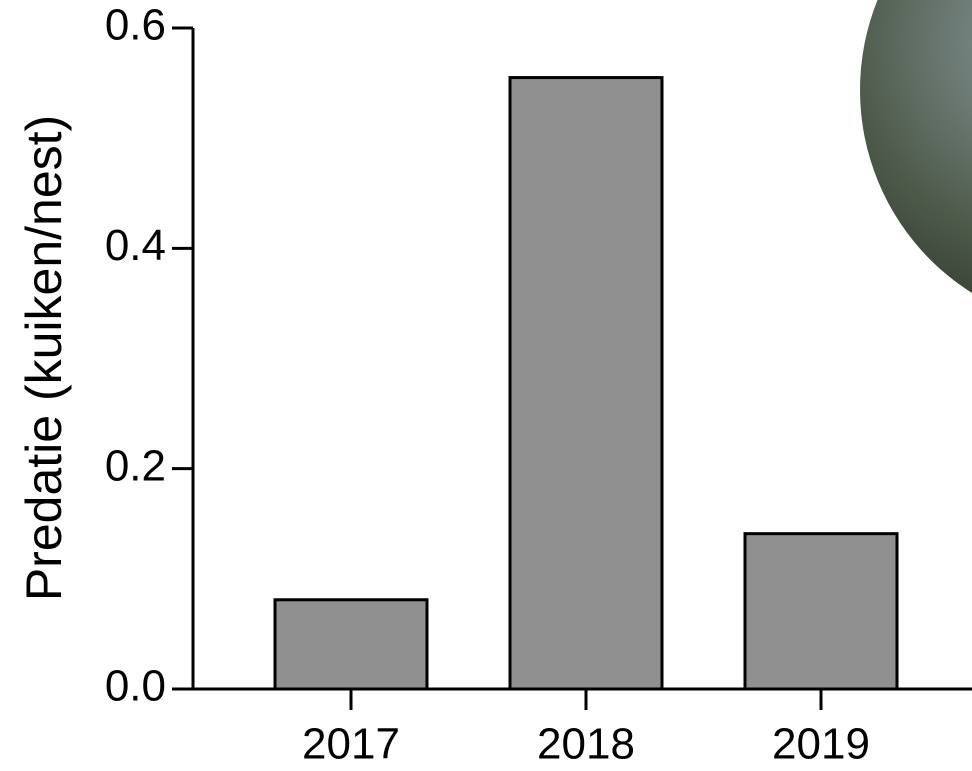  Describe the element at coordinates (586, 744) in the screenshot. I see `x-tick-label: 2018` at that location.